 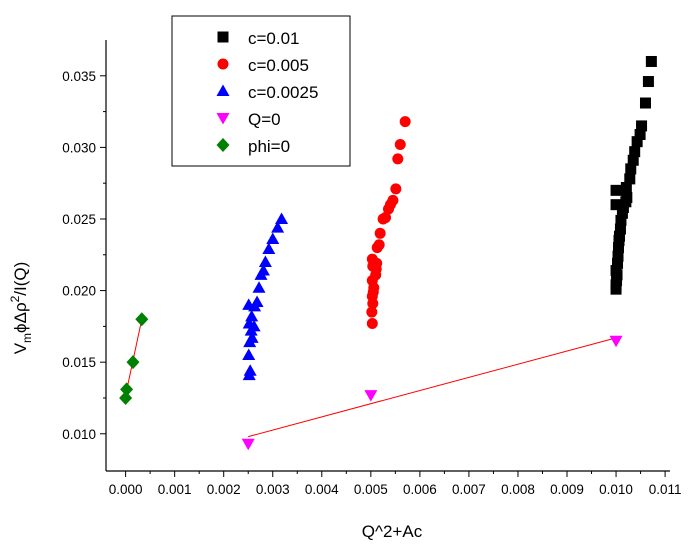 What do you see at coordinates (269, 146) in the screenshot?
I see `legend-label: phi=0` at bounding box center [269, 146].